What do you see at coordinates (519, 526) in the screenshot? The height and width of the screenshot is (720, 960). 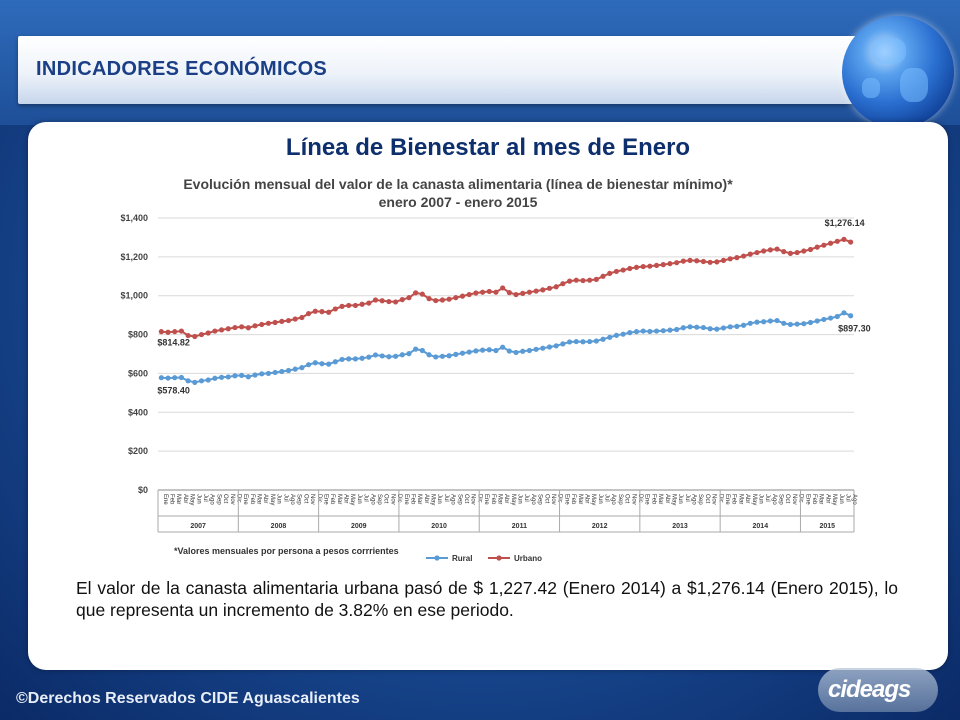 I see `year-label: 2011` at bounding box center [519, 526].